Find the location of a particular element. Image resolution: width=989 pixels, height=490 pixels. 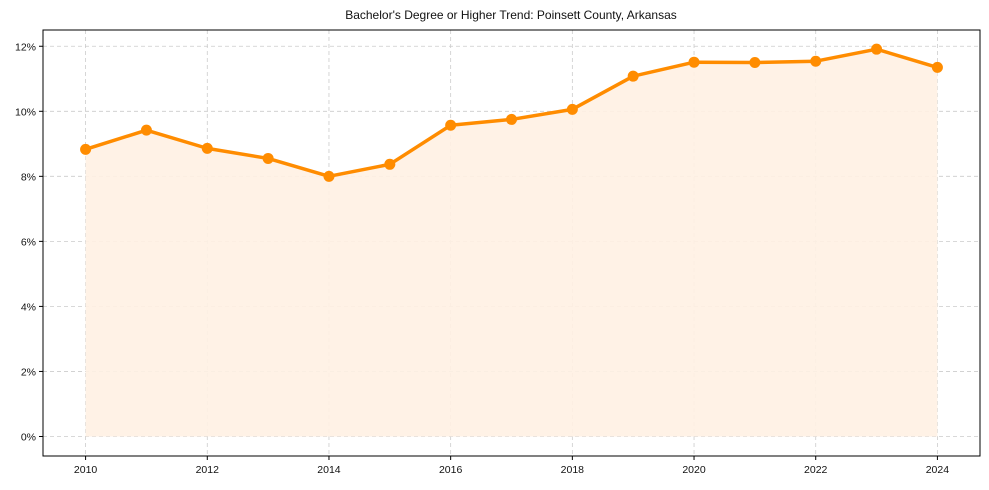

data-point-2020 is located at coordinates (694, 62).